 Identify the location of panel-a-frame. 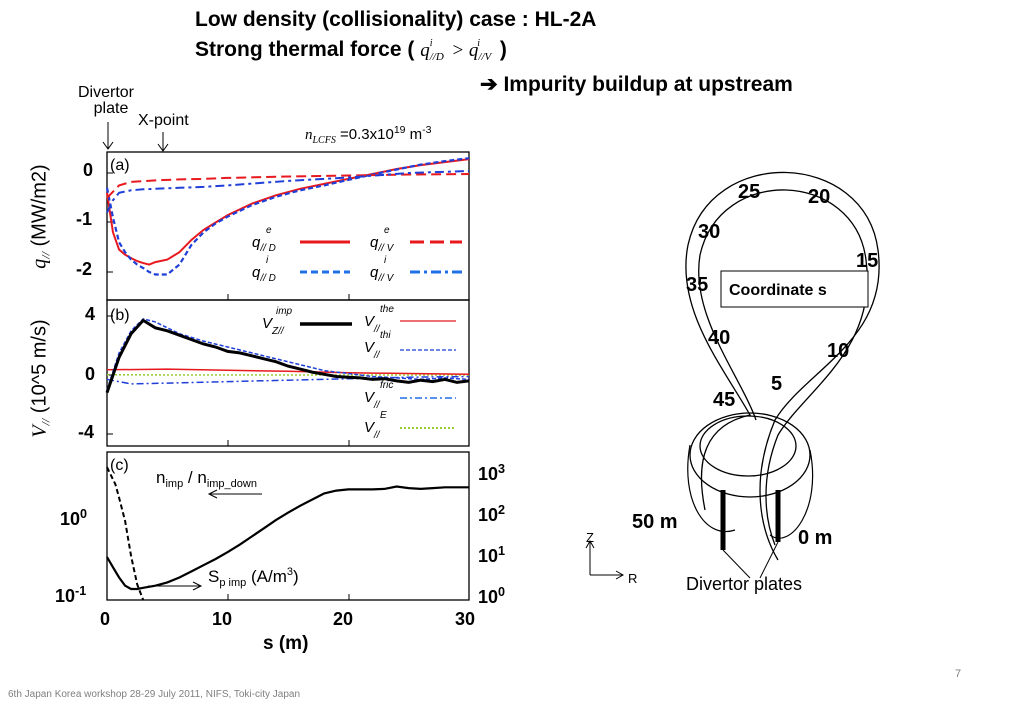
(288, 226).